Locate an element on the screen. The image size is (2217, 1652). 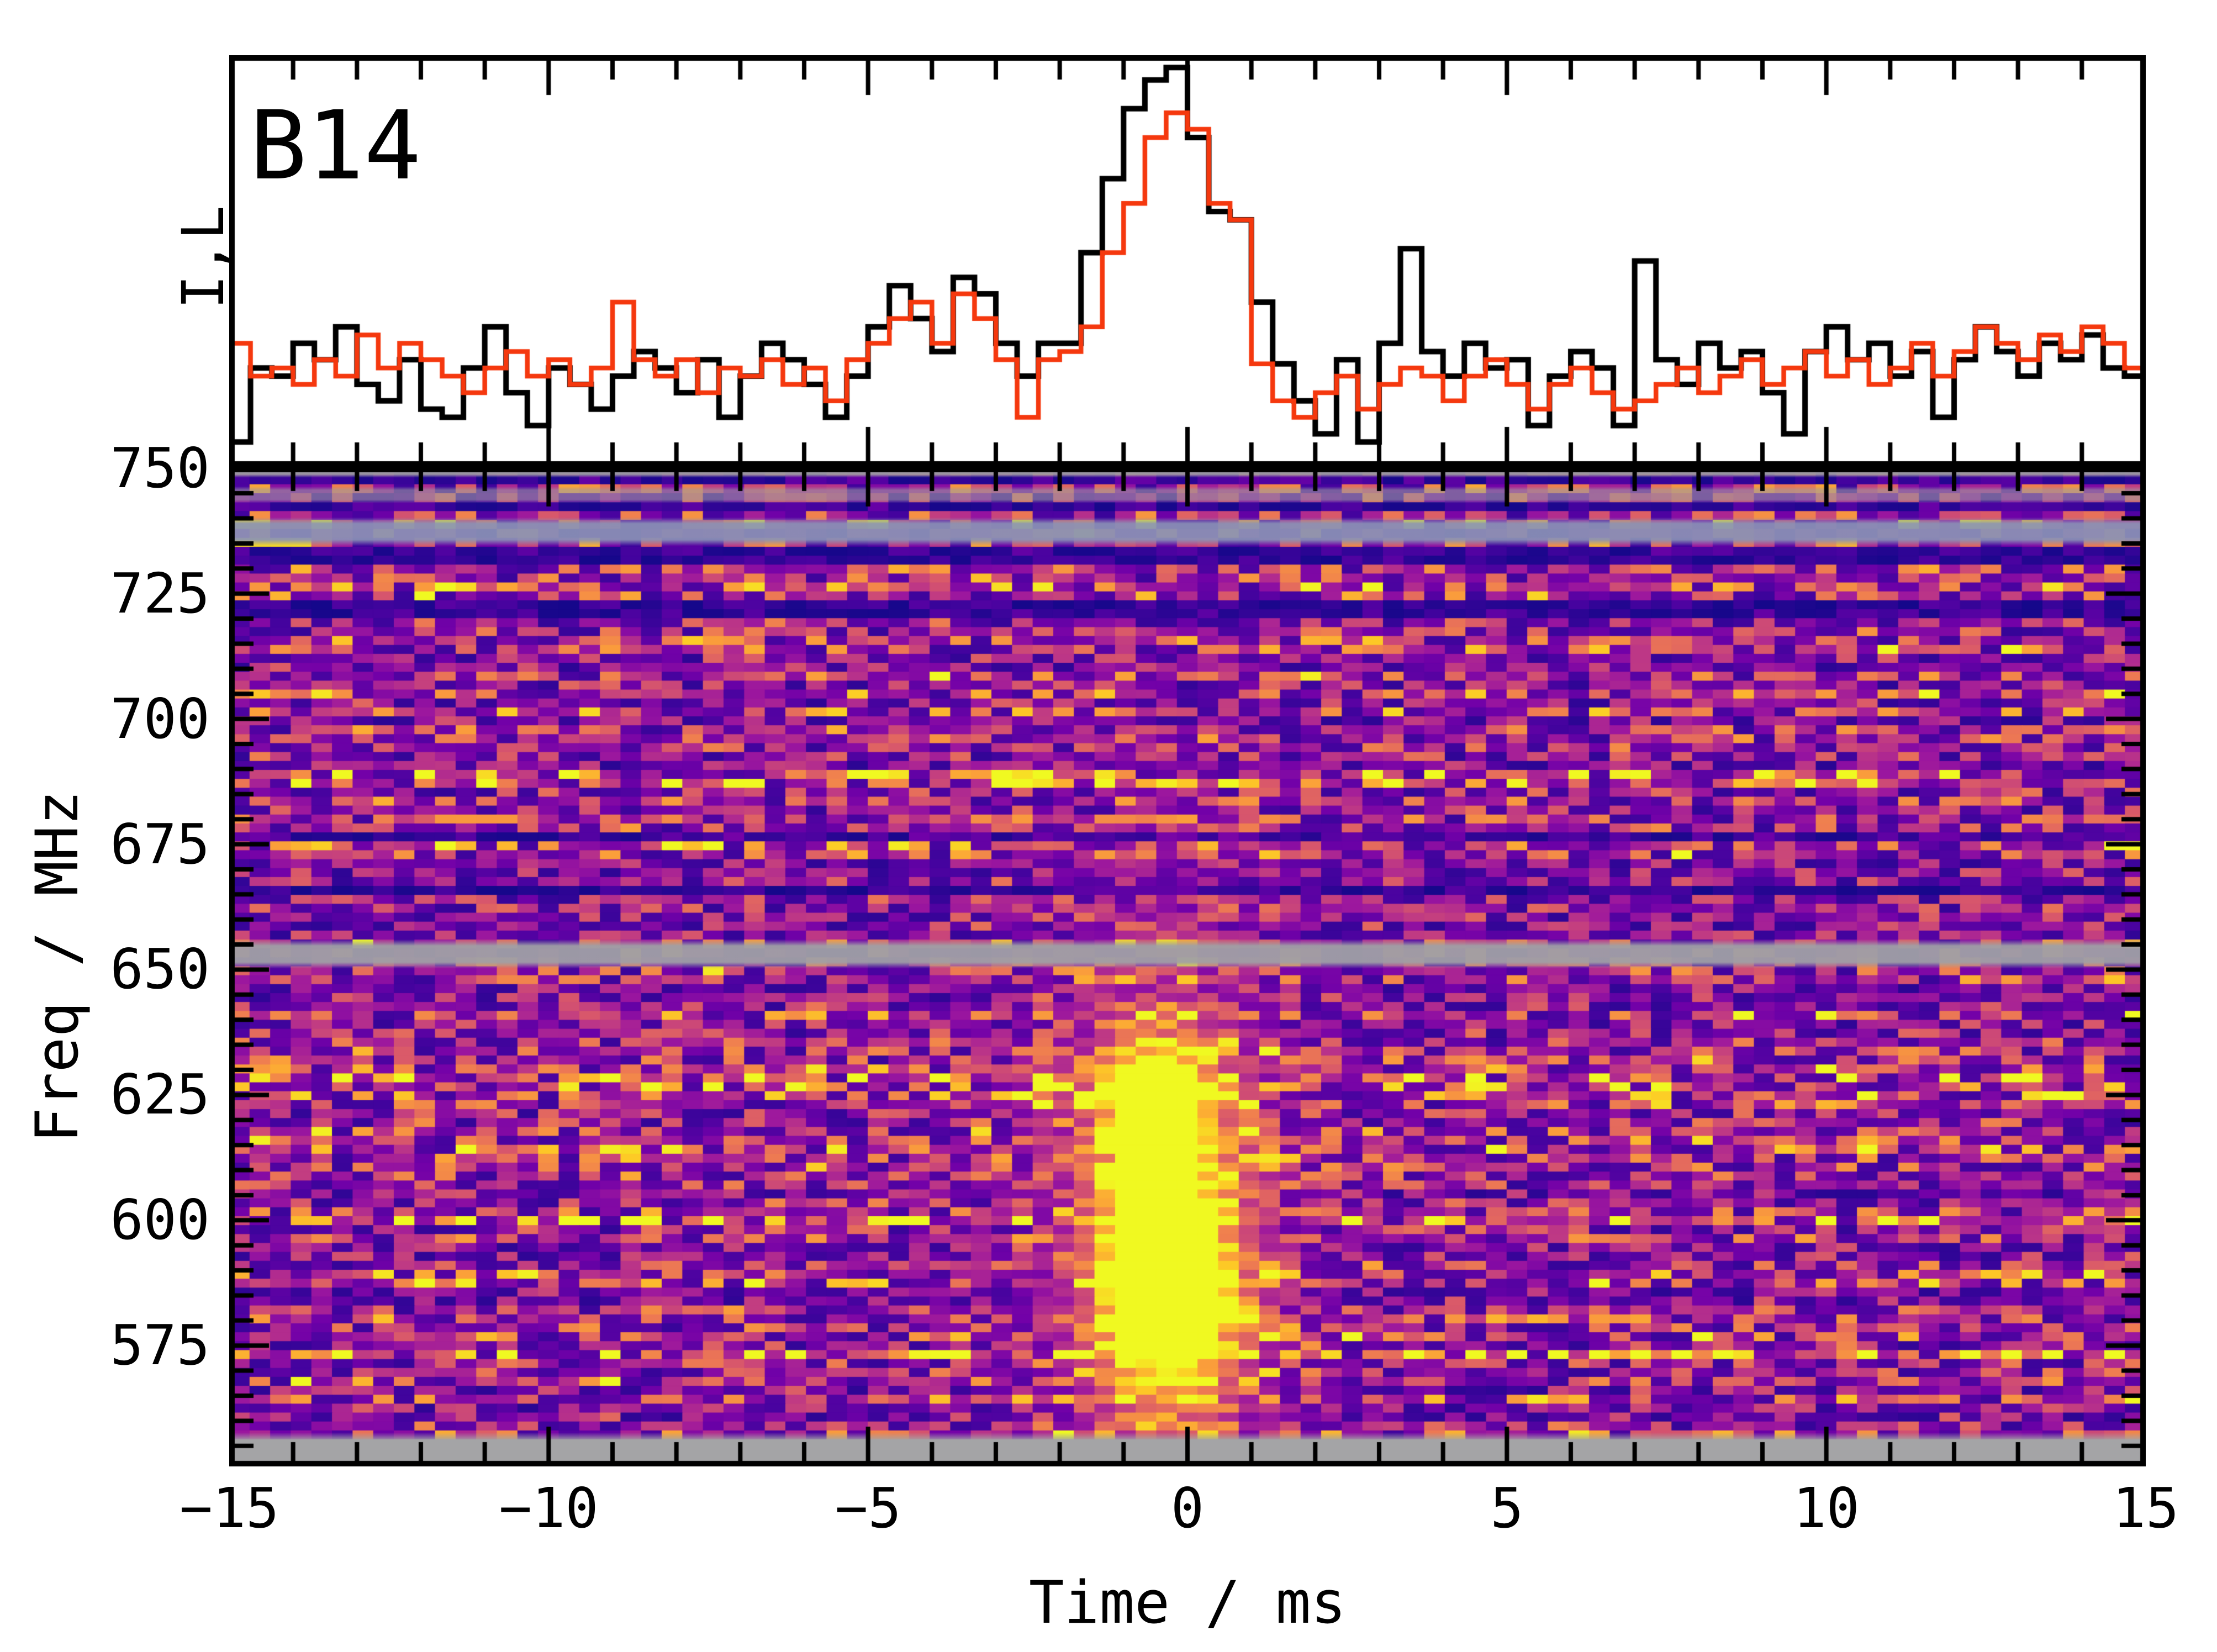
panel-label: B14 is located at coordinates (335, 145).